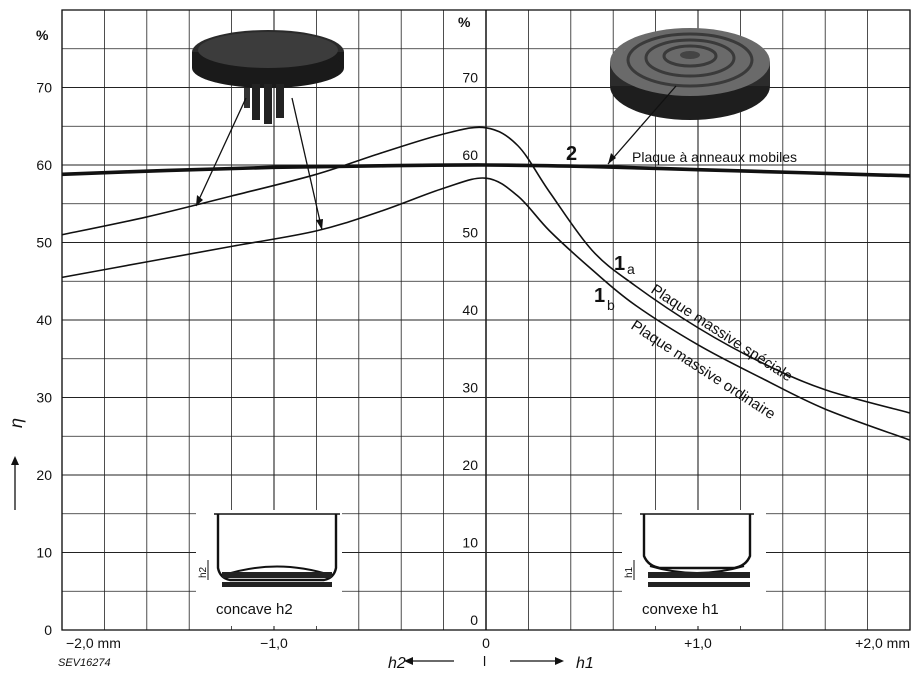 This screenshot has height=675, width=912. I want to click on figure-code: SEV16274, so click(84, 663).